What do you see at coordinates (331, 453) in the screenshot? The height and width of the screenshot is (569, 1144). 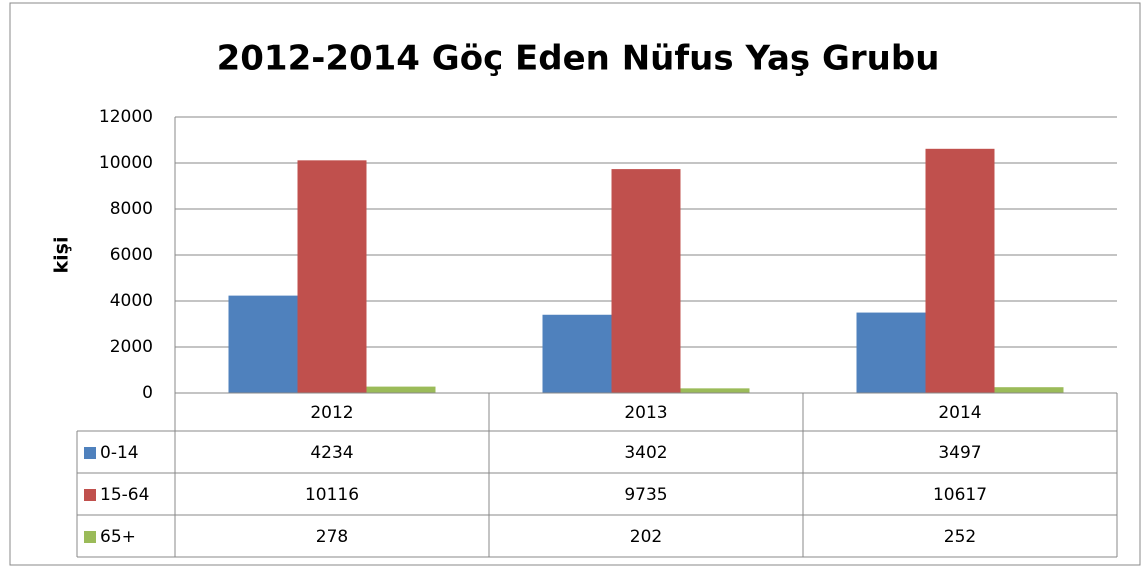 I see `table-value: 4234` at bounding box center [331, 453].